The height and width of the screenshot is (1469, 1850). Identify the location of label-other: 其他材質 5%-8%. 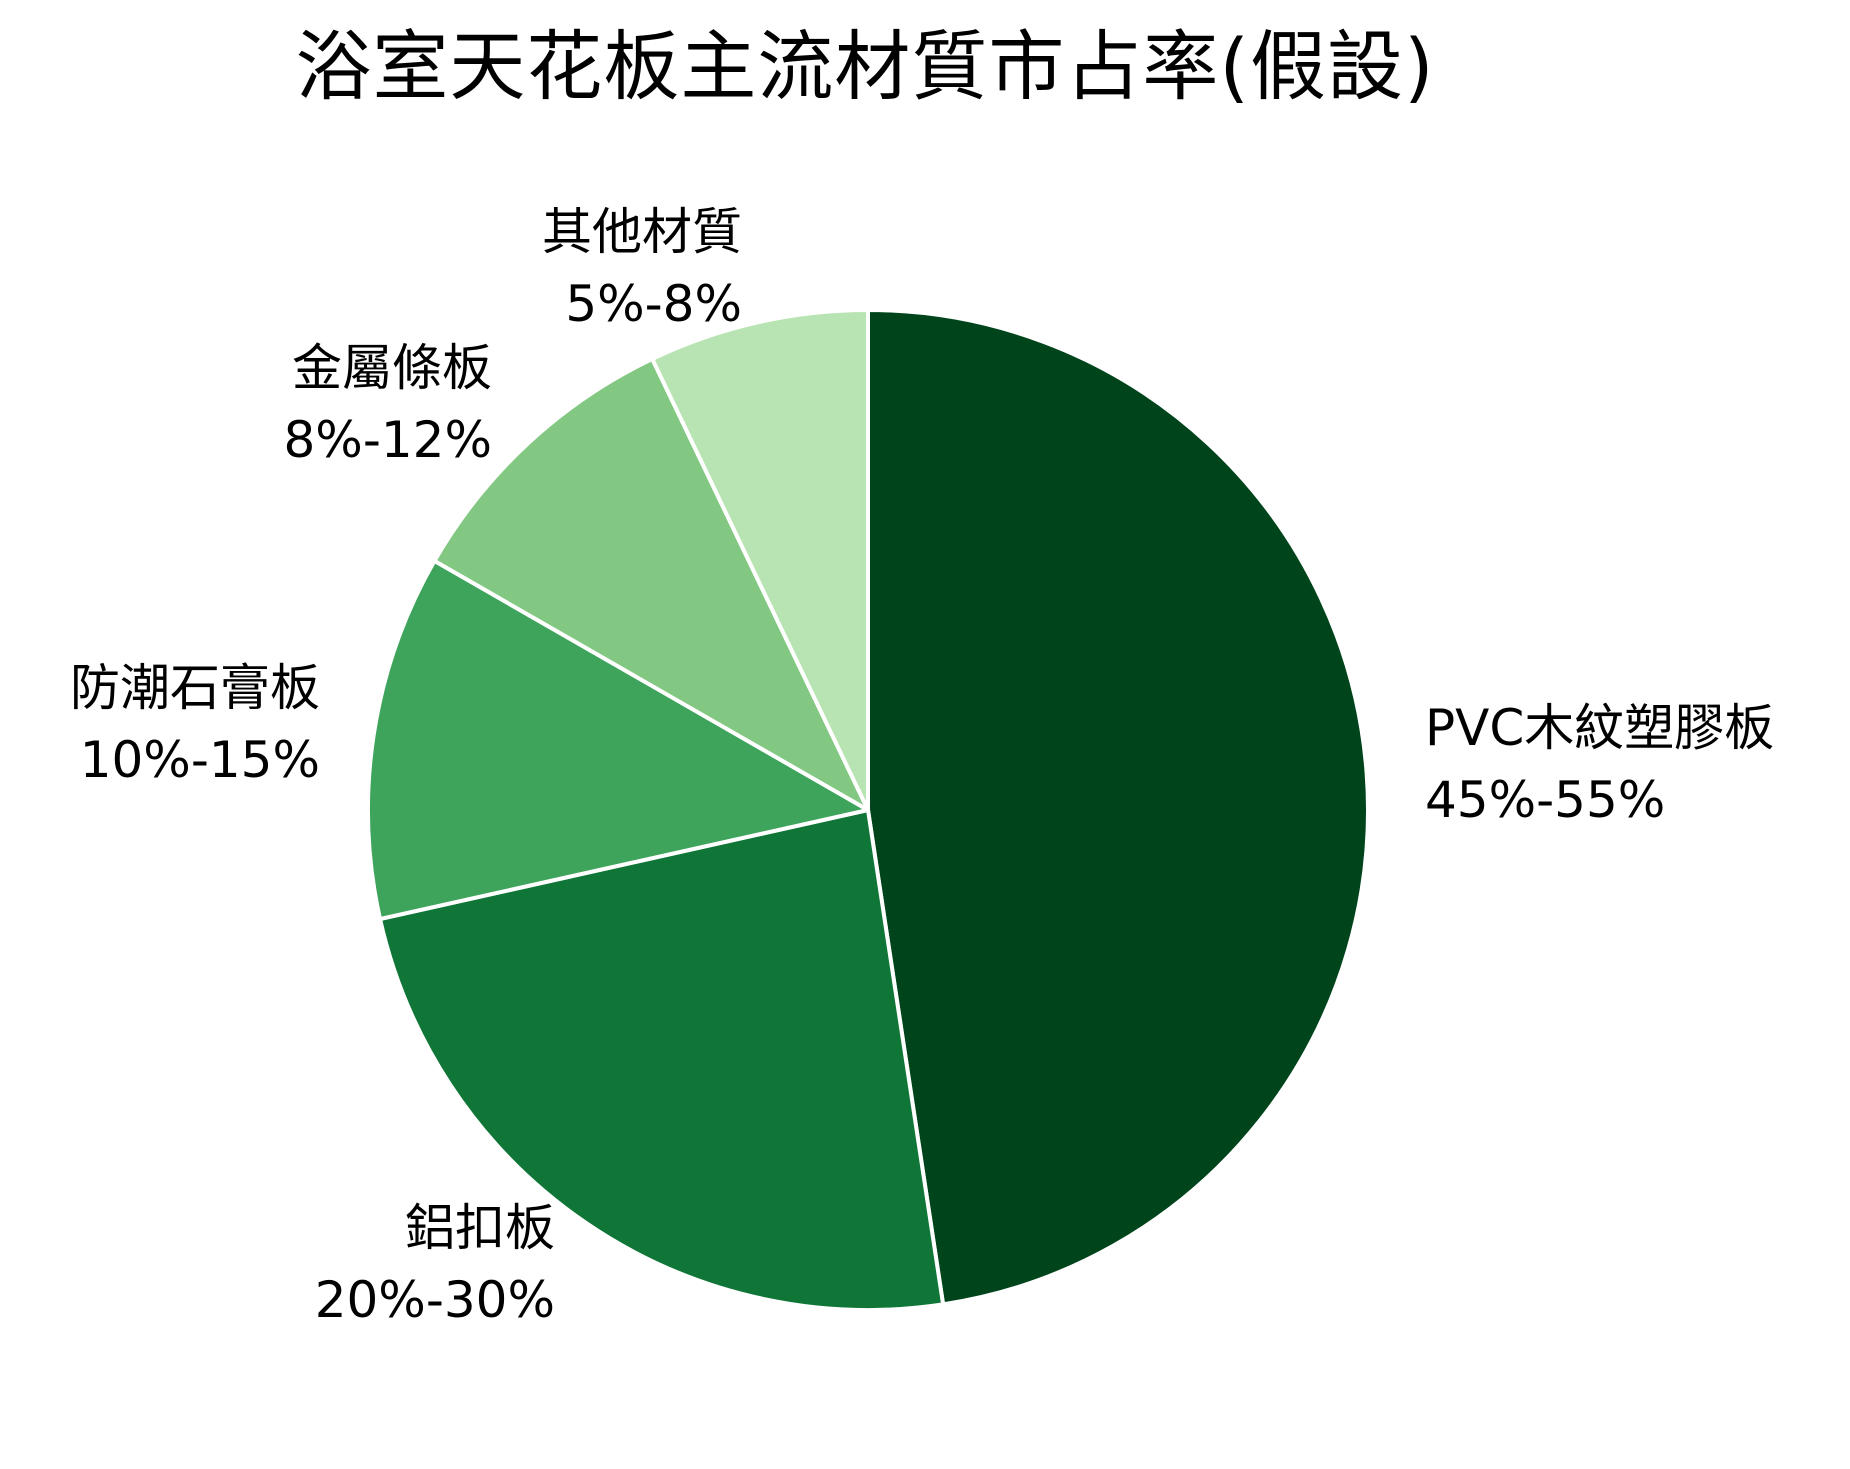
(642, 268).